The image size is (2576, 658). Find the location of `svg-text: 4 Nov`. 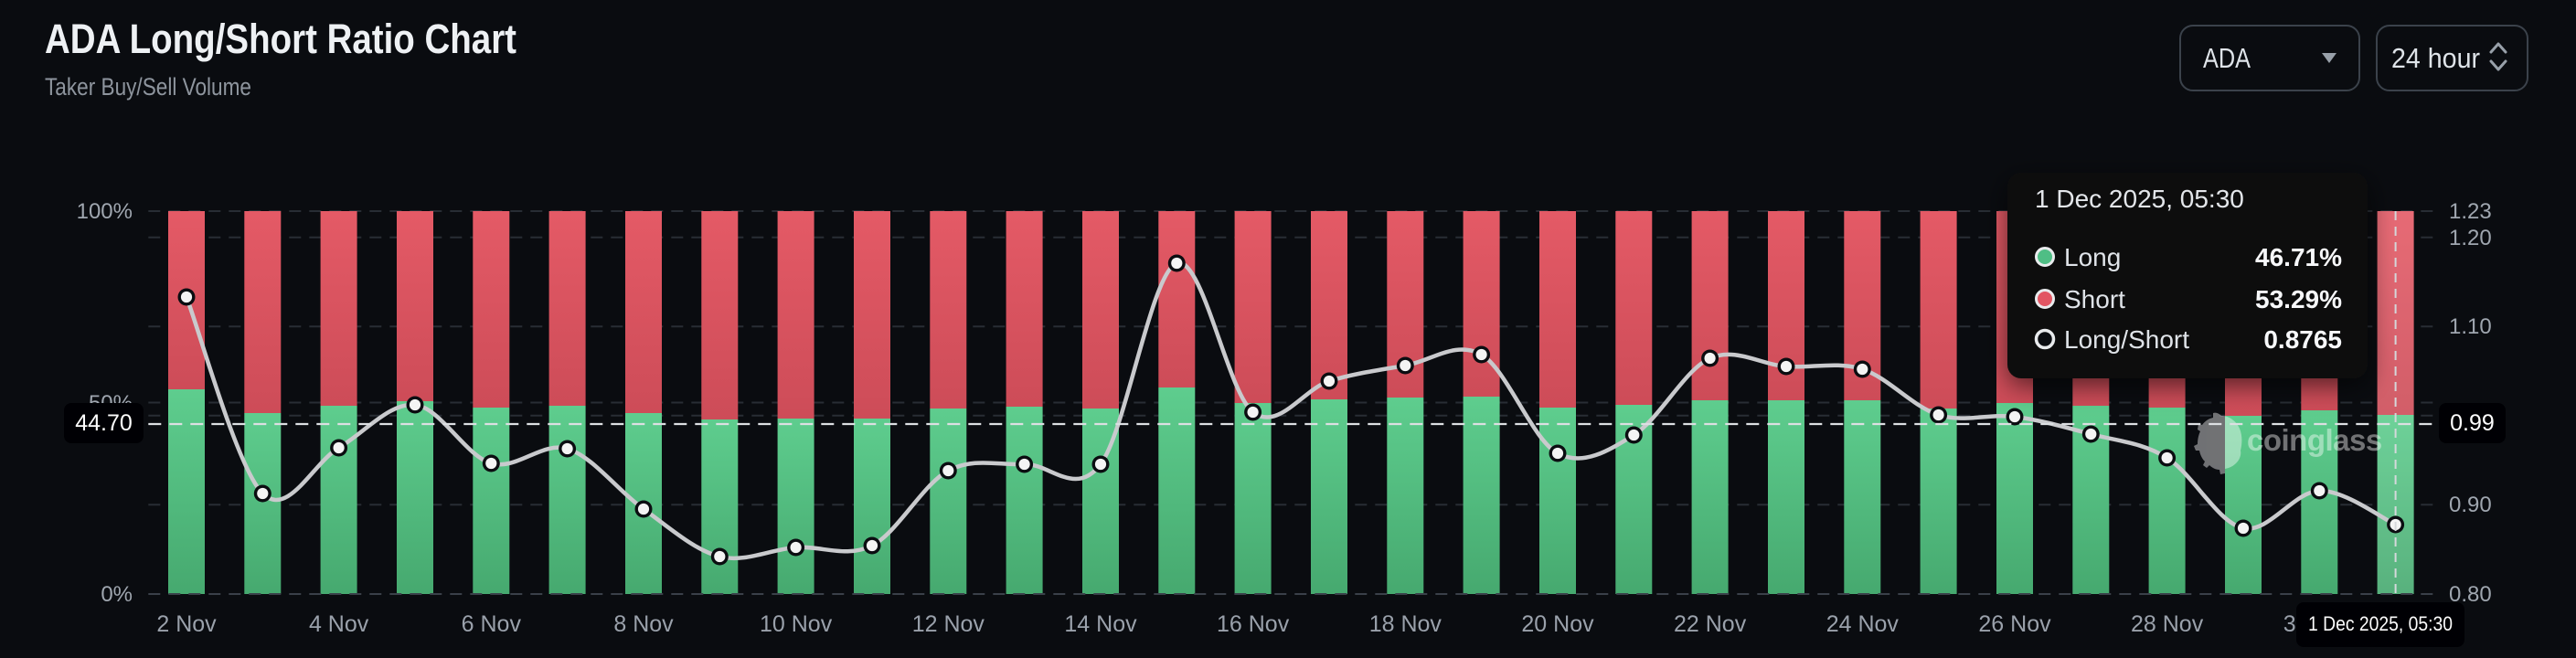

svg-text: 4 Nov is located at coordinates (339, 624).